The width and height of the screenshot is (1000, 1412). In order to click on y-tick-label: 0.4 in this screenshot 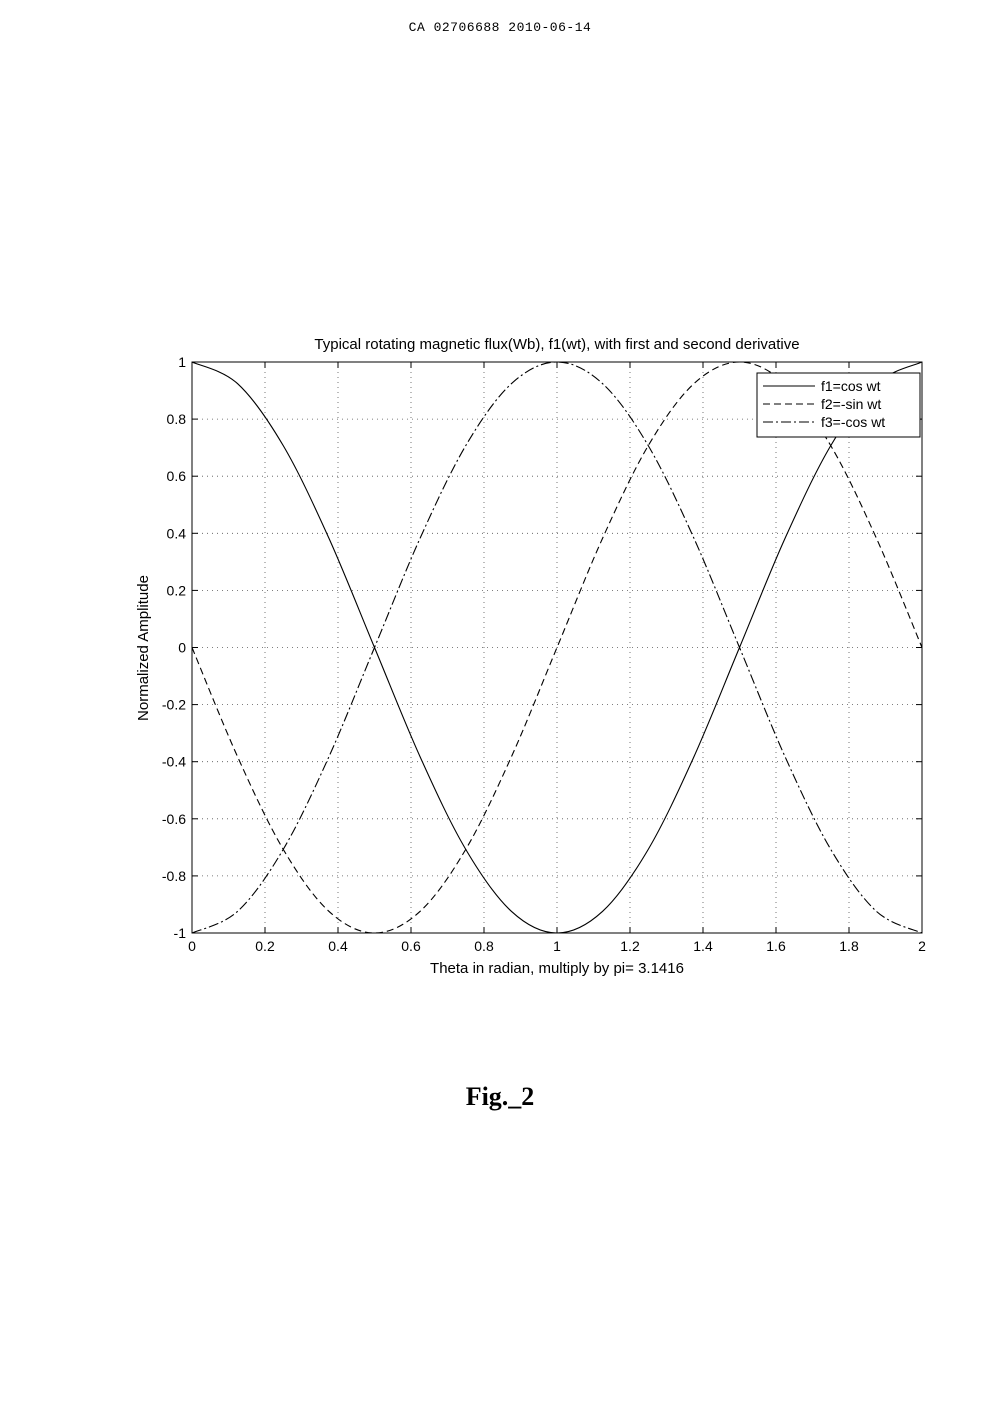, I will do `click(177, 533)`.